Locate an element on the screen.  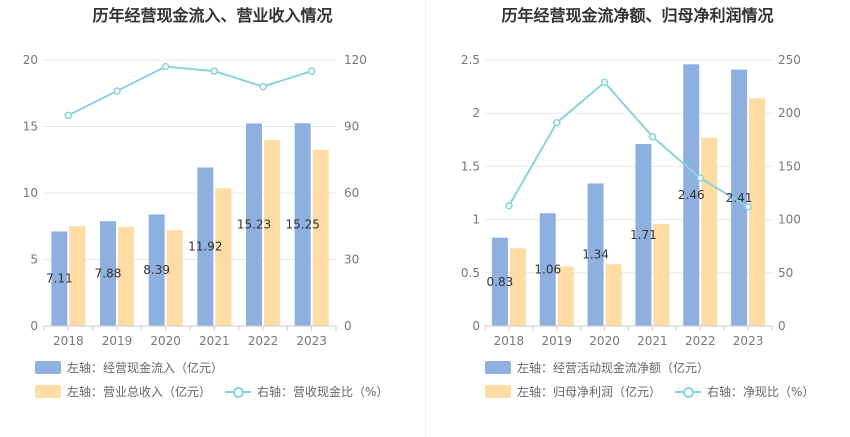
data-label-right-2021: 1.71 is located at coordinates (643, 235).